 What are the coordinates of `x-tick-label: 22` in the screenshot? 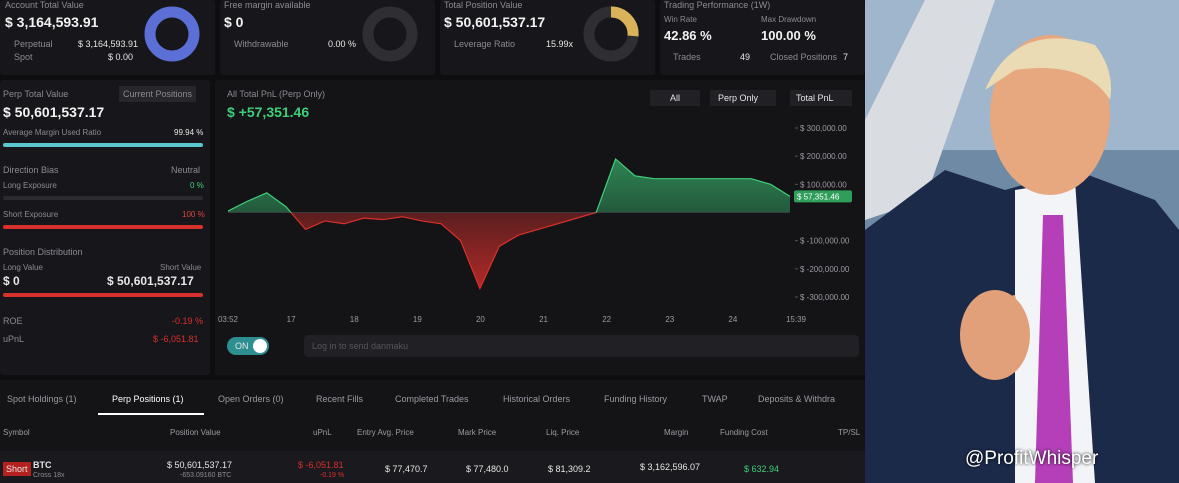 It's located at (606, 319).